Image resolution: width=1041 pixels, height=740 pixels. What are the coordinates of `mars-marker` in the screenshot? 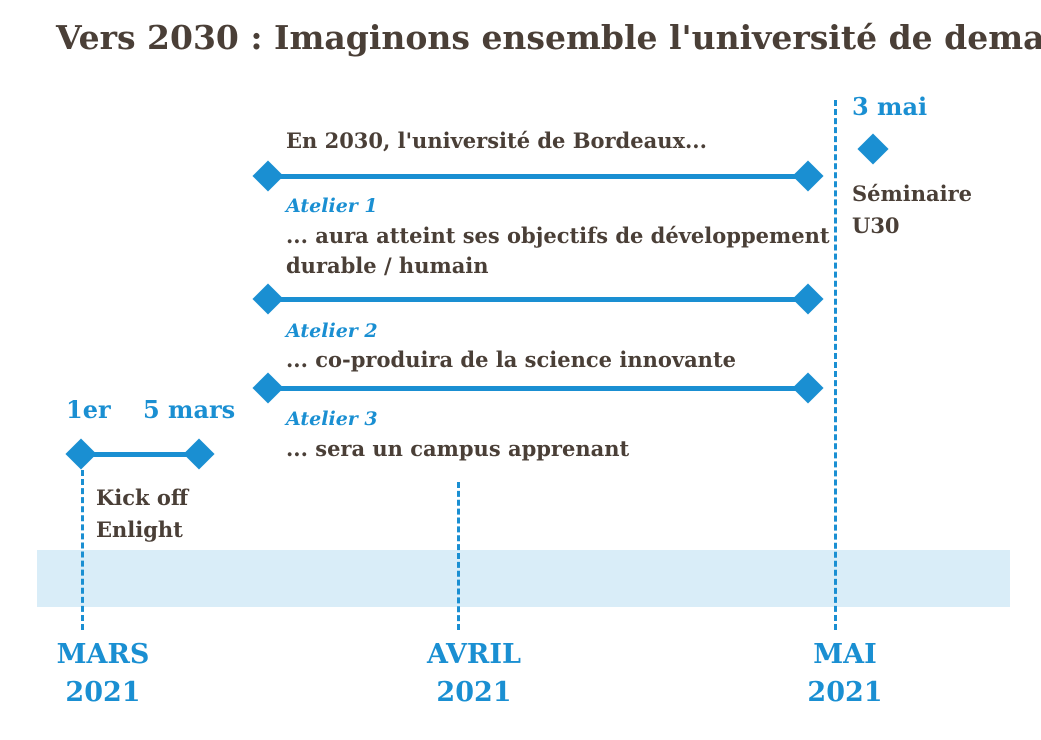 It's located at (82, 550).